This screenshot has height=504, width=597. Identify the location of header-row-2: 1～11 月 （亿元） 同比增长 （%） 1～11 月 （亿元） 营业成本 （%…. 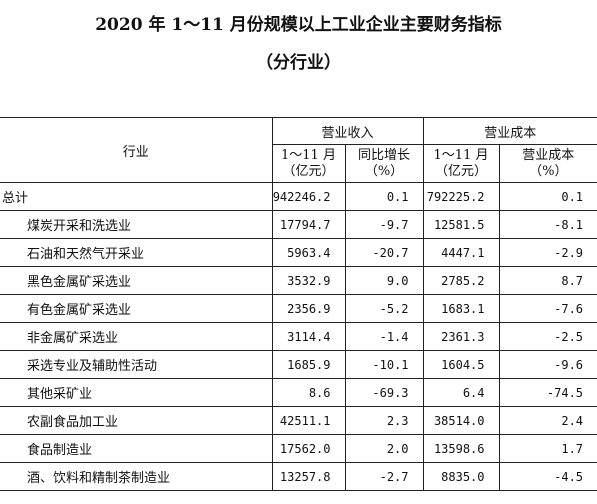
(298, 163).